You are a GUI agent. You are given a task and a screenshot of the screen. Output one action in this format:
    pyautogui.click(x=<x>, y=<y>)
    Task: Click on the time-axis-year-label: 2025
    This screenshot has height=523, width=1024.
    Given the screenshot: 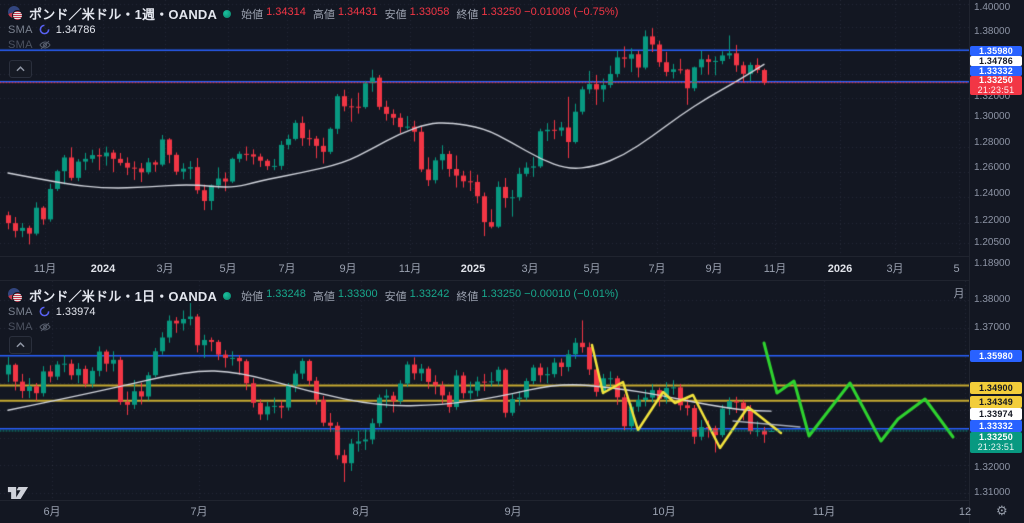 What is the action you would take?
    pyautogui.click(x=473, y=269)
    